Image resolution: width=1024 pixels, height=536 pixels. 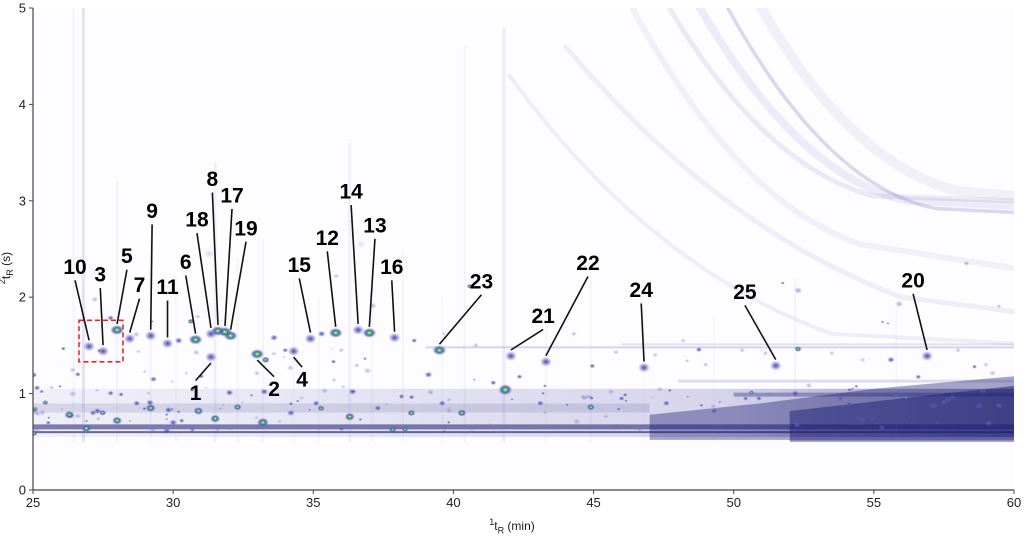 What do you see at coordinates (274, 389) in the screenshot?
I see `peak-label-2: 2` at bounding box center [274, 389].